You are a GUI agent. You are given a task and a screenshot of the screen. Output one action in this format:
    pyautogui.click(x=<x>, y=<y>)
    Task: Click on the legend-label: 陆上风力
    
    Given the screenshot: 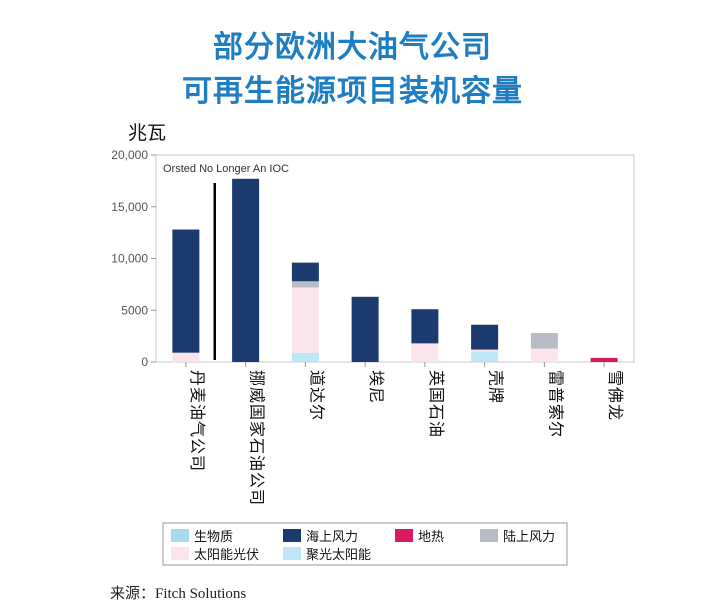 What is the action you would take?
    pyautogui.click(x=529, y=536)
    